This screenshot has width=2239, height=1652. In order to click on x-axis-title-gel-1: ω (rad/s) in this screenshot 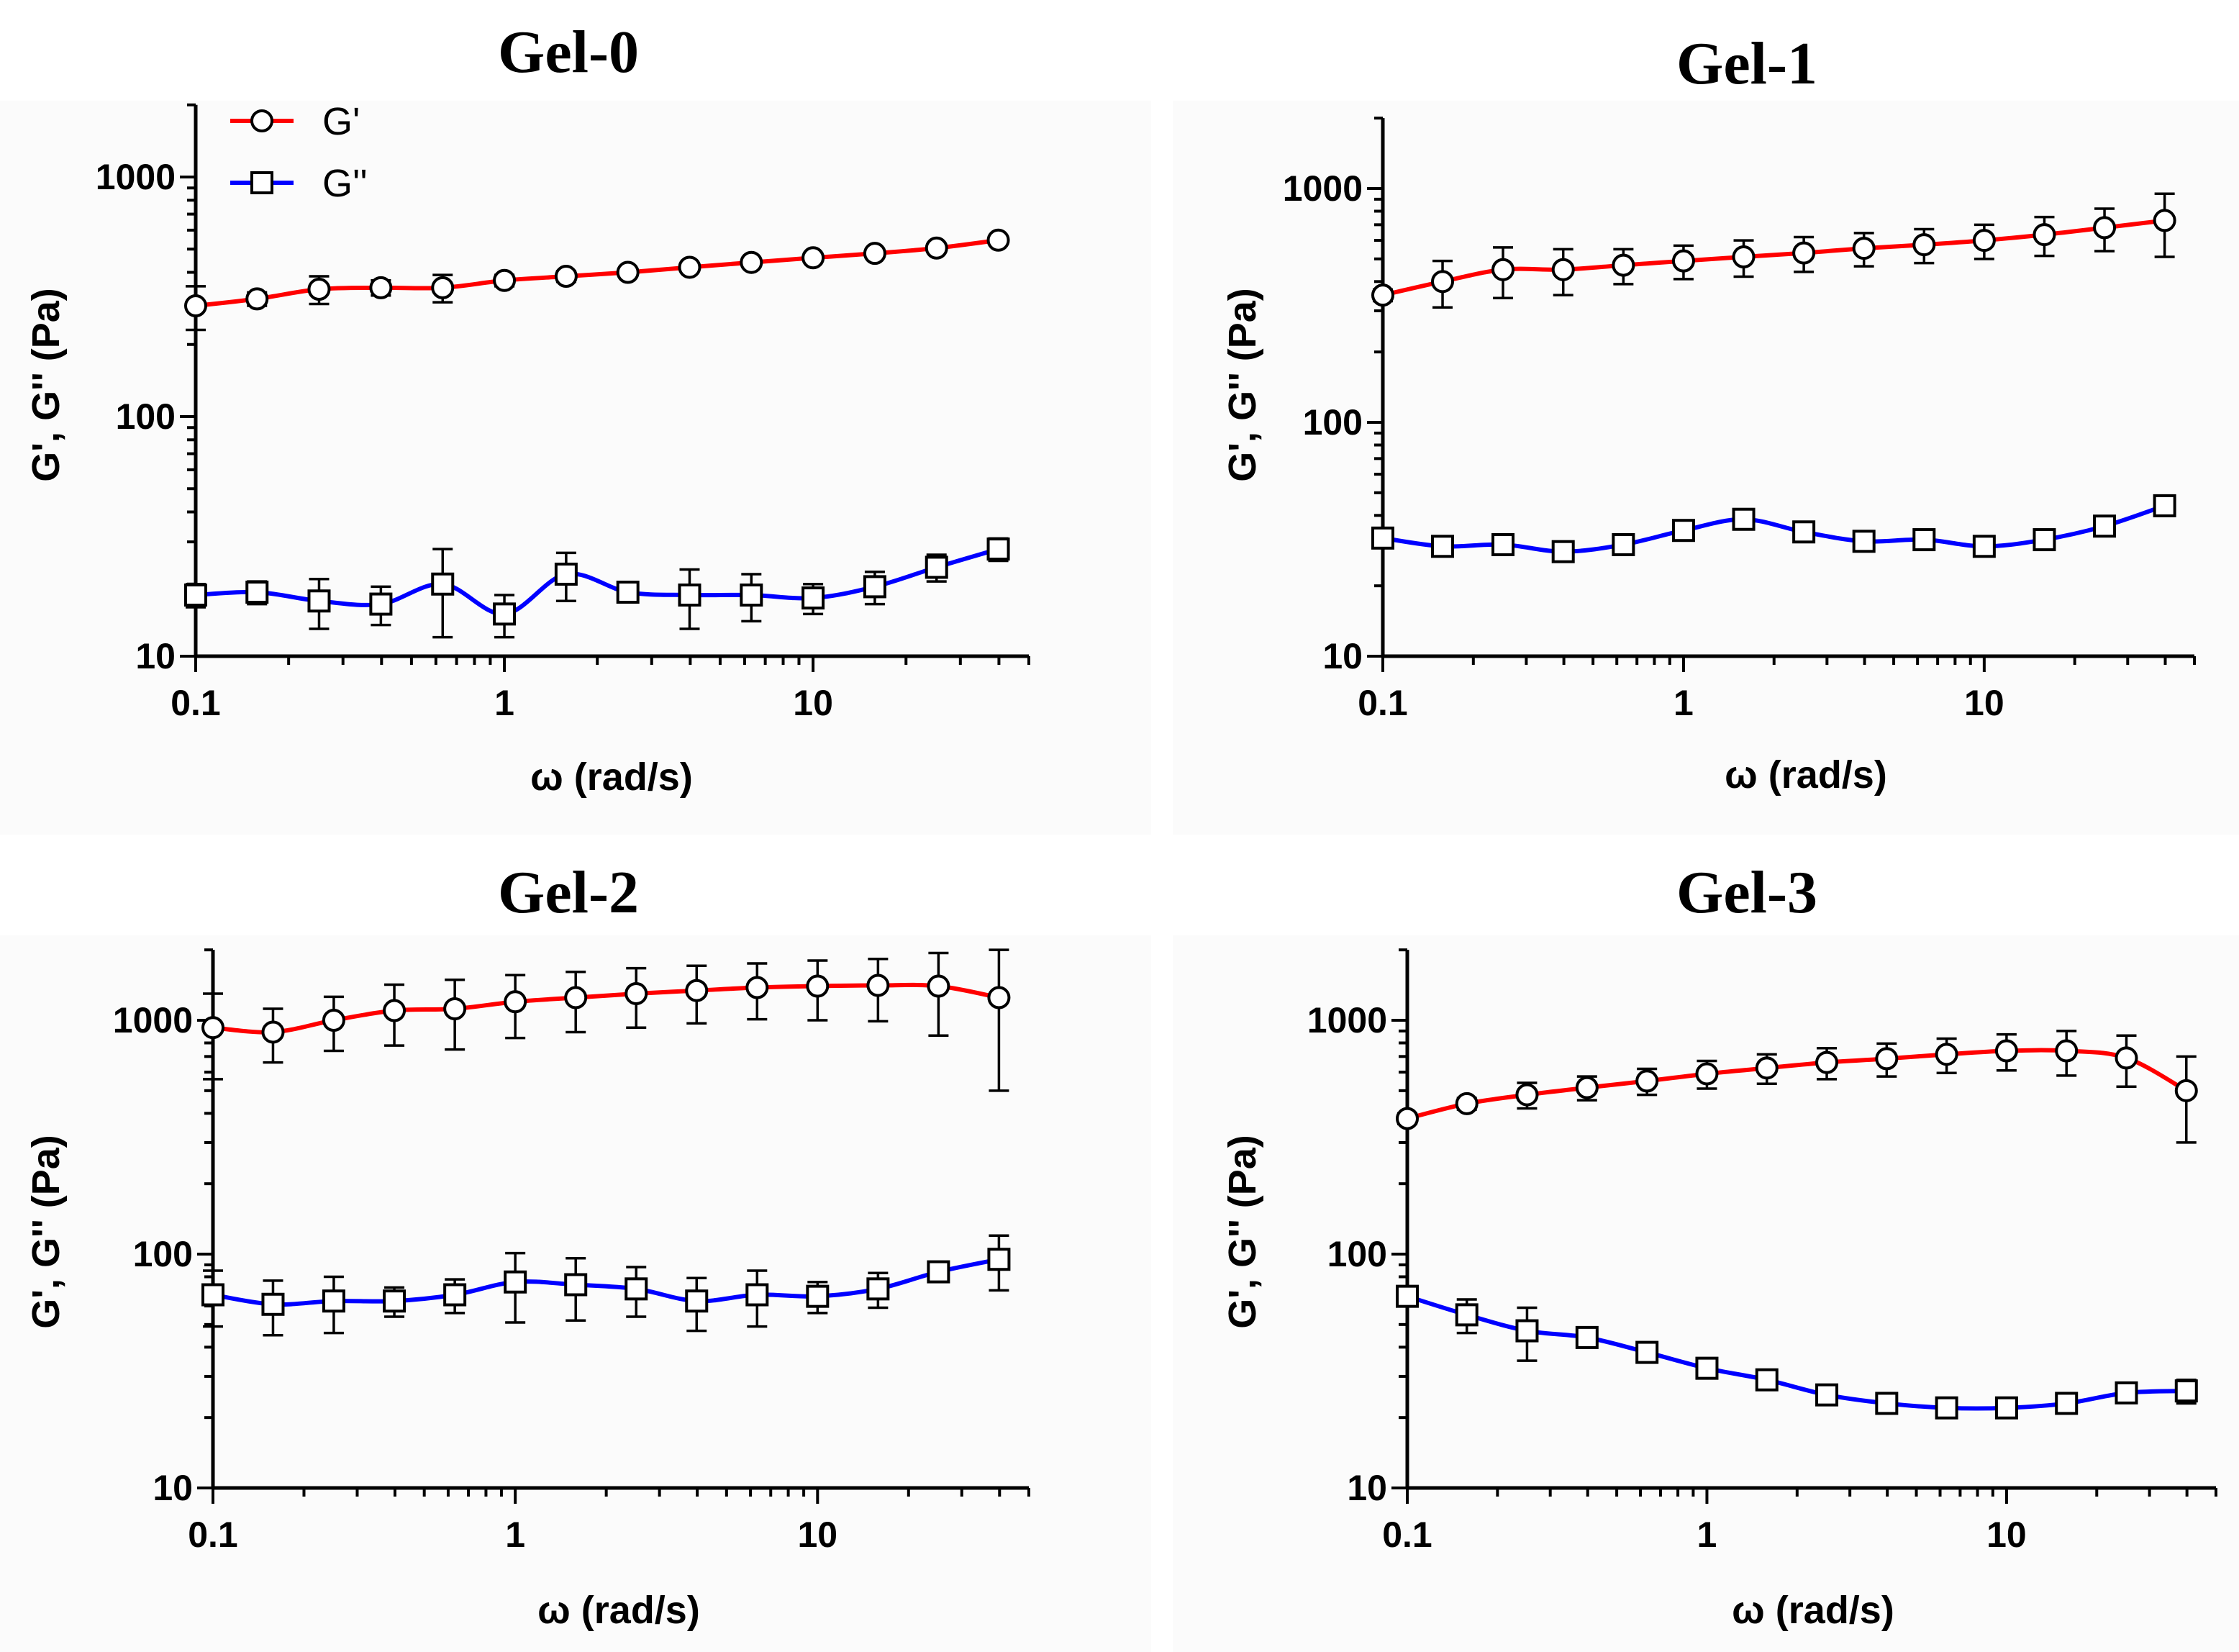, I will do `click(1806, 774)`.